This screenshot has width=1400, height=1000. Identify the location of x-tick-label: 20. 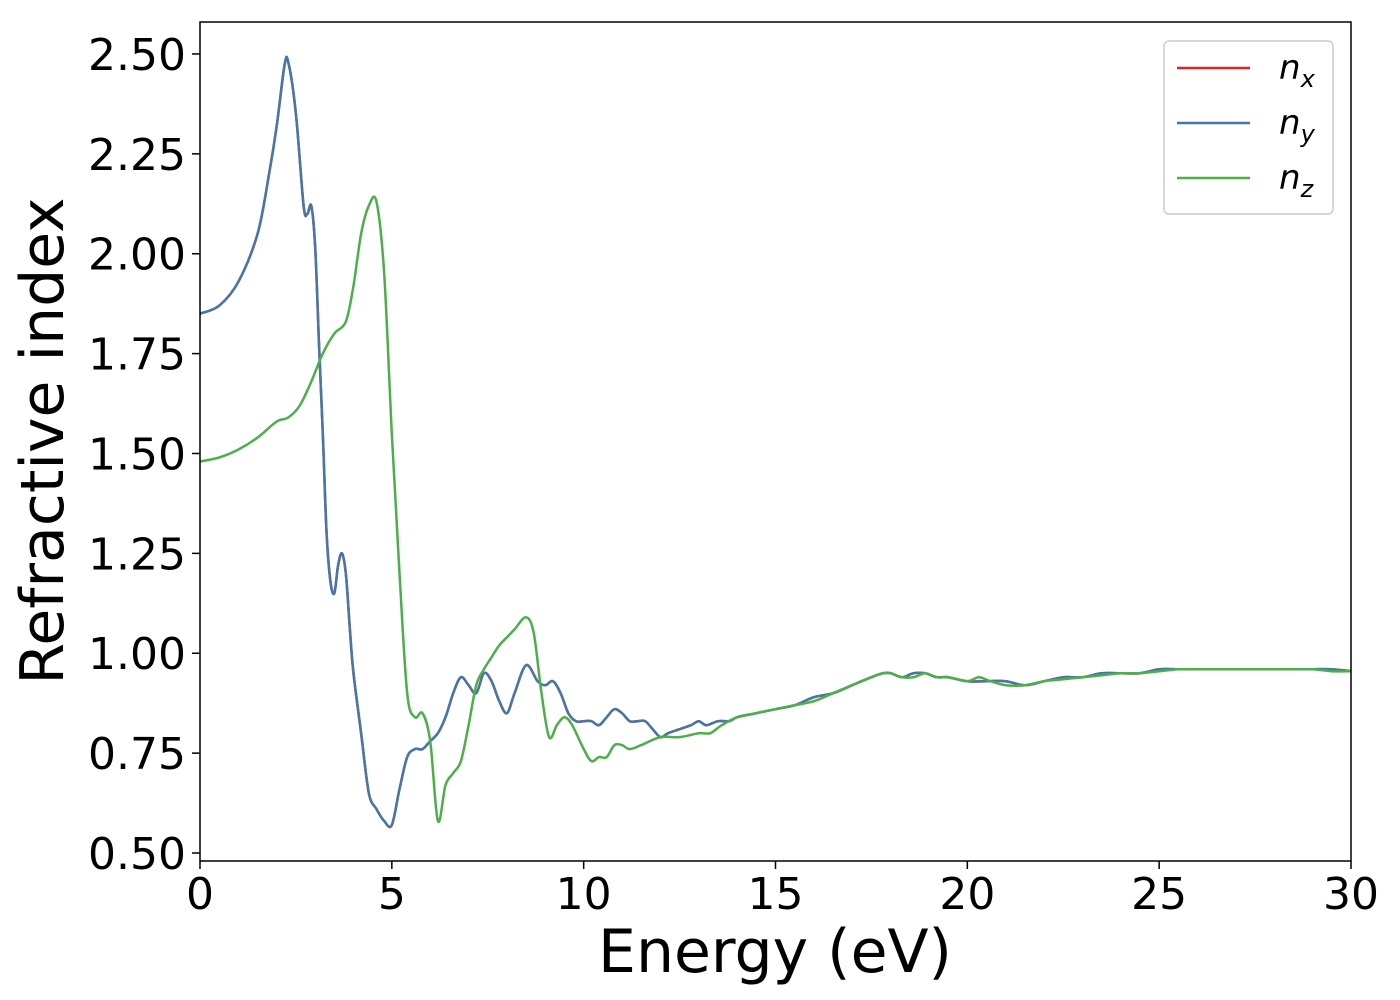
(967, 894).